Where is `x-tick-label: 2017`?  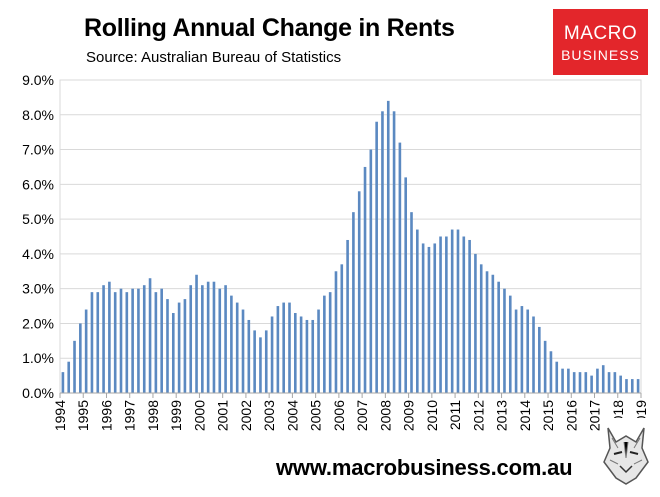
x-tick-label: 2017 is located at coordinates (595, 415).